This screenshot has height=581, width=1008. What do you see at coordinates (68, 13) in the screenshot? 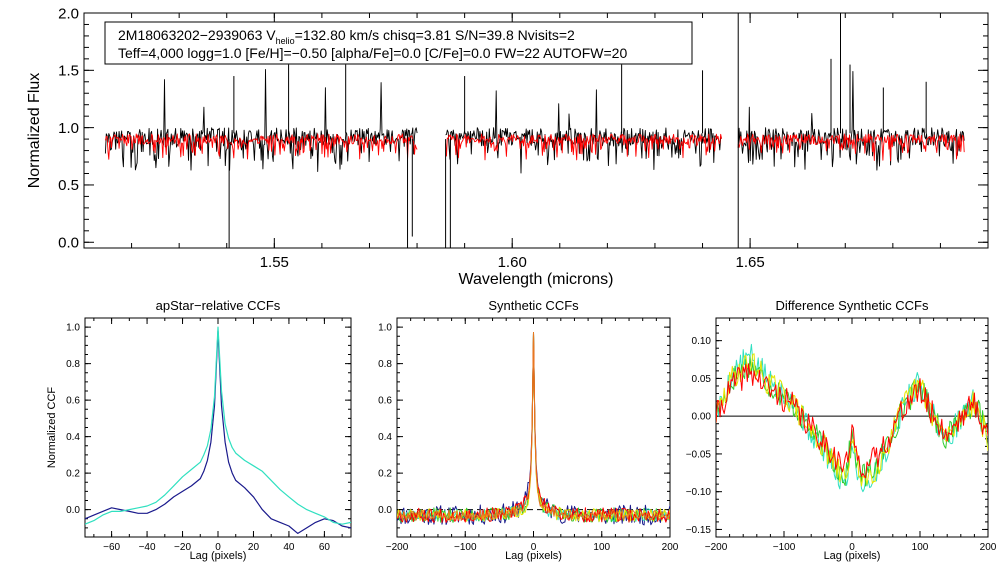
I see `spectrum-ytick-label: 2.0` at bounding box center [68, 13].